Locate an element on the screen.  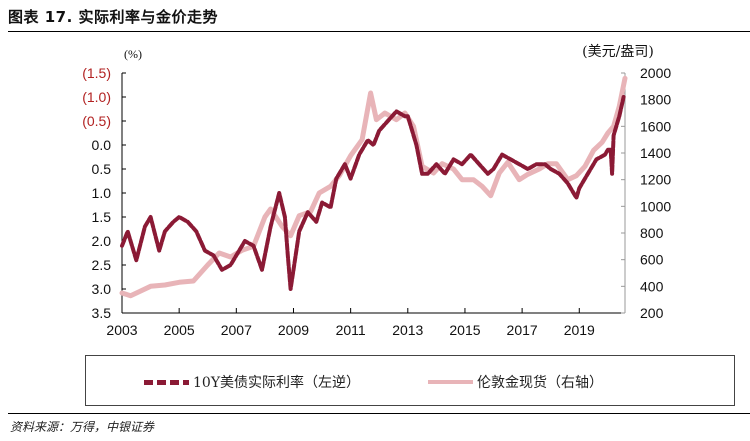
right-axis-tick-label: 1400 is located at coordinates (655, 153).